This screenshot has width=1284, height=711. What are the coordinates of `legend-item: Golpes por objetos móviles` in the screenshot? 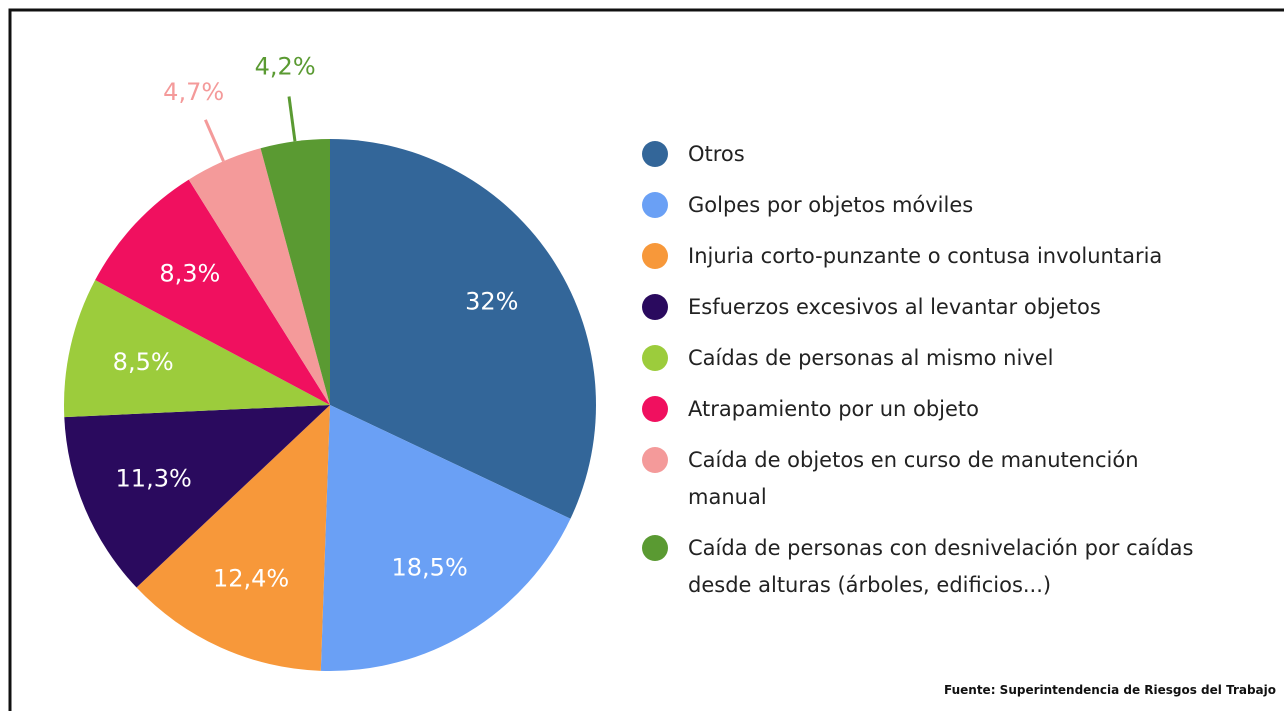 It's located at (932, 205).